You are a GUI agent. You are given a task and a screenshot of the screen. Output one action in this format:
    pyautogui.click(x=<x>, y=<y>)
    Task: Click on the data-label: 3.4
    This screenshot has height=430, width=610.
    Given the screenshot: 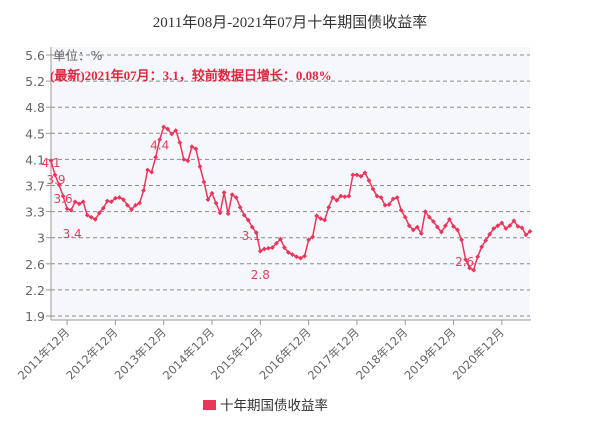 What is the action you would take?
    pyautogui.click(x=72, y=234)
    